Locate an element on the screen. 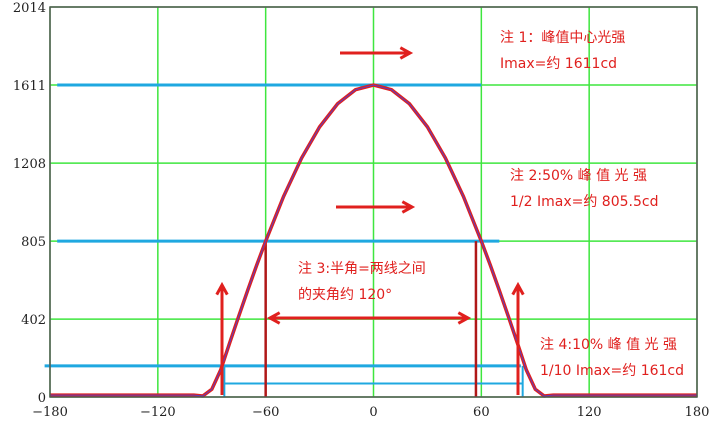 The image size is (720, 424). y-tick-label: 1611 is located at coordinates (29, 86).